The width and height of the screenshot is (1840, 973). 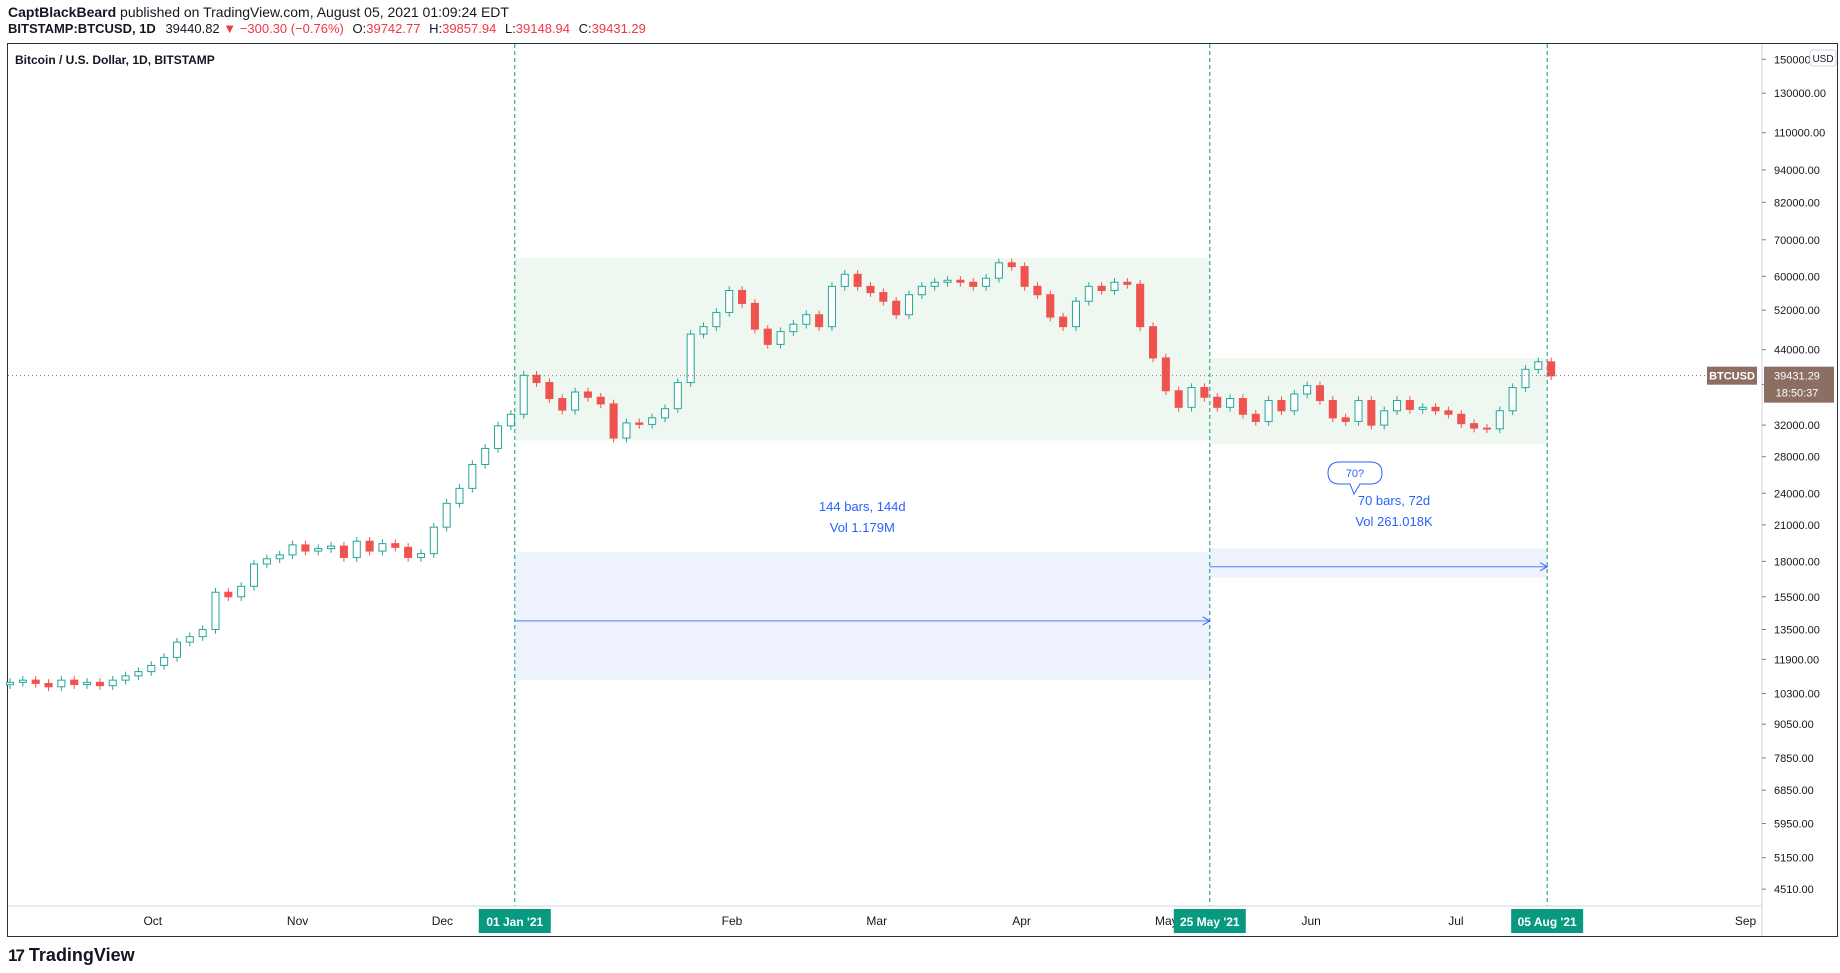 I want to click on x-tick-label: Apr, so click(x=1021, y=921).